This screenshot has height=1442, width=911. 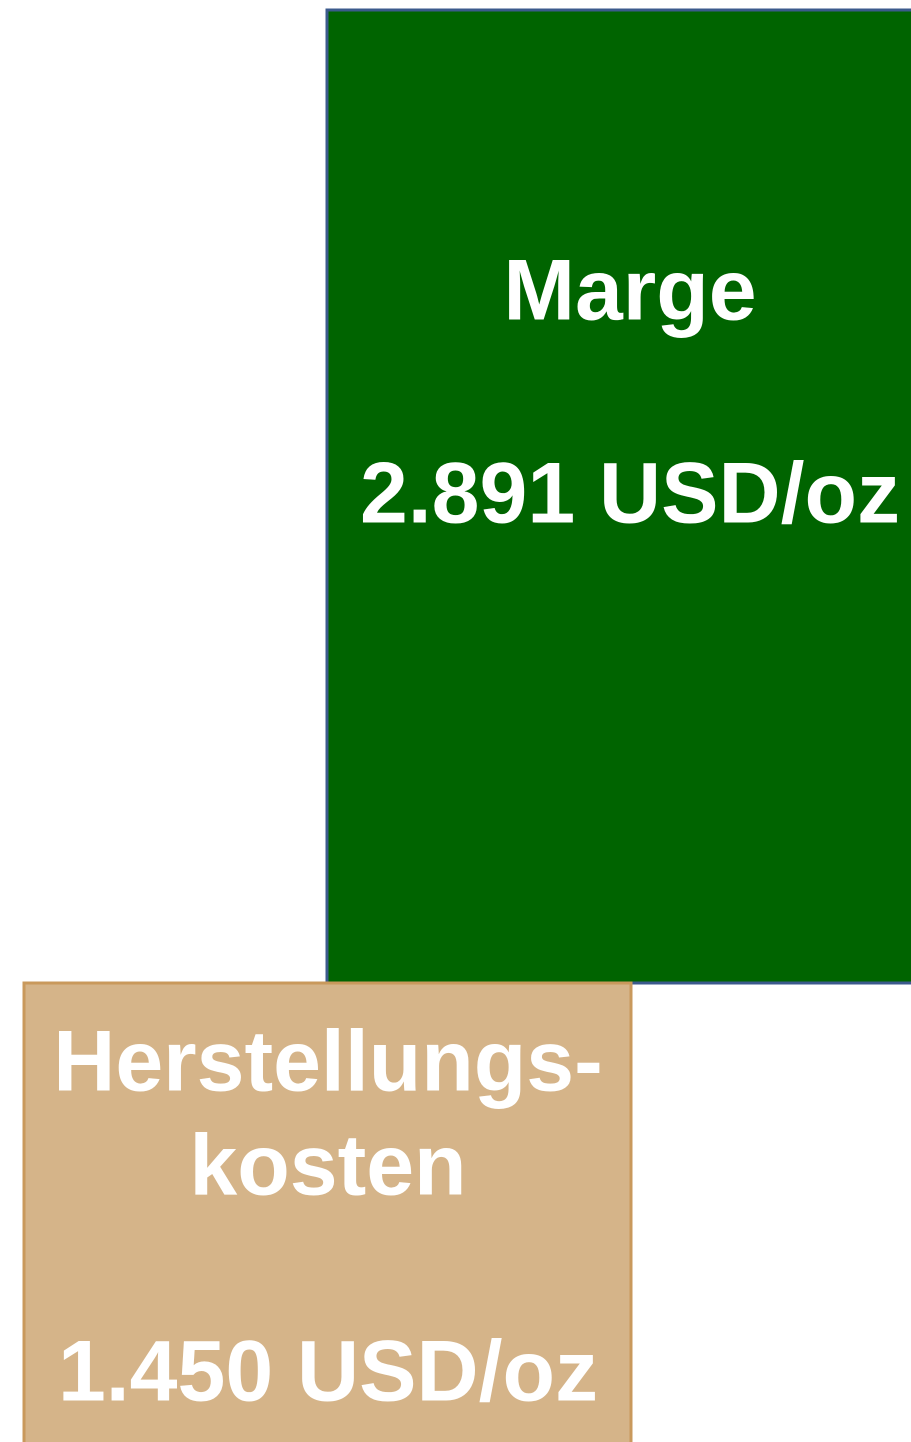 What do you see at coordinates (629, 291) in the screenshot?
I see `node-label: Marge` at bounding box center [629, 291].